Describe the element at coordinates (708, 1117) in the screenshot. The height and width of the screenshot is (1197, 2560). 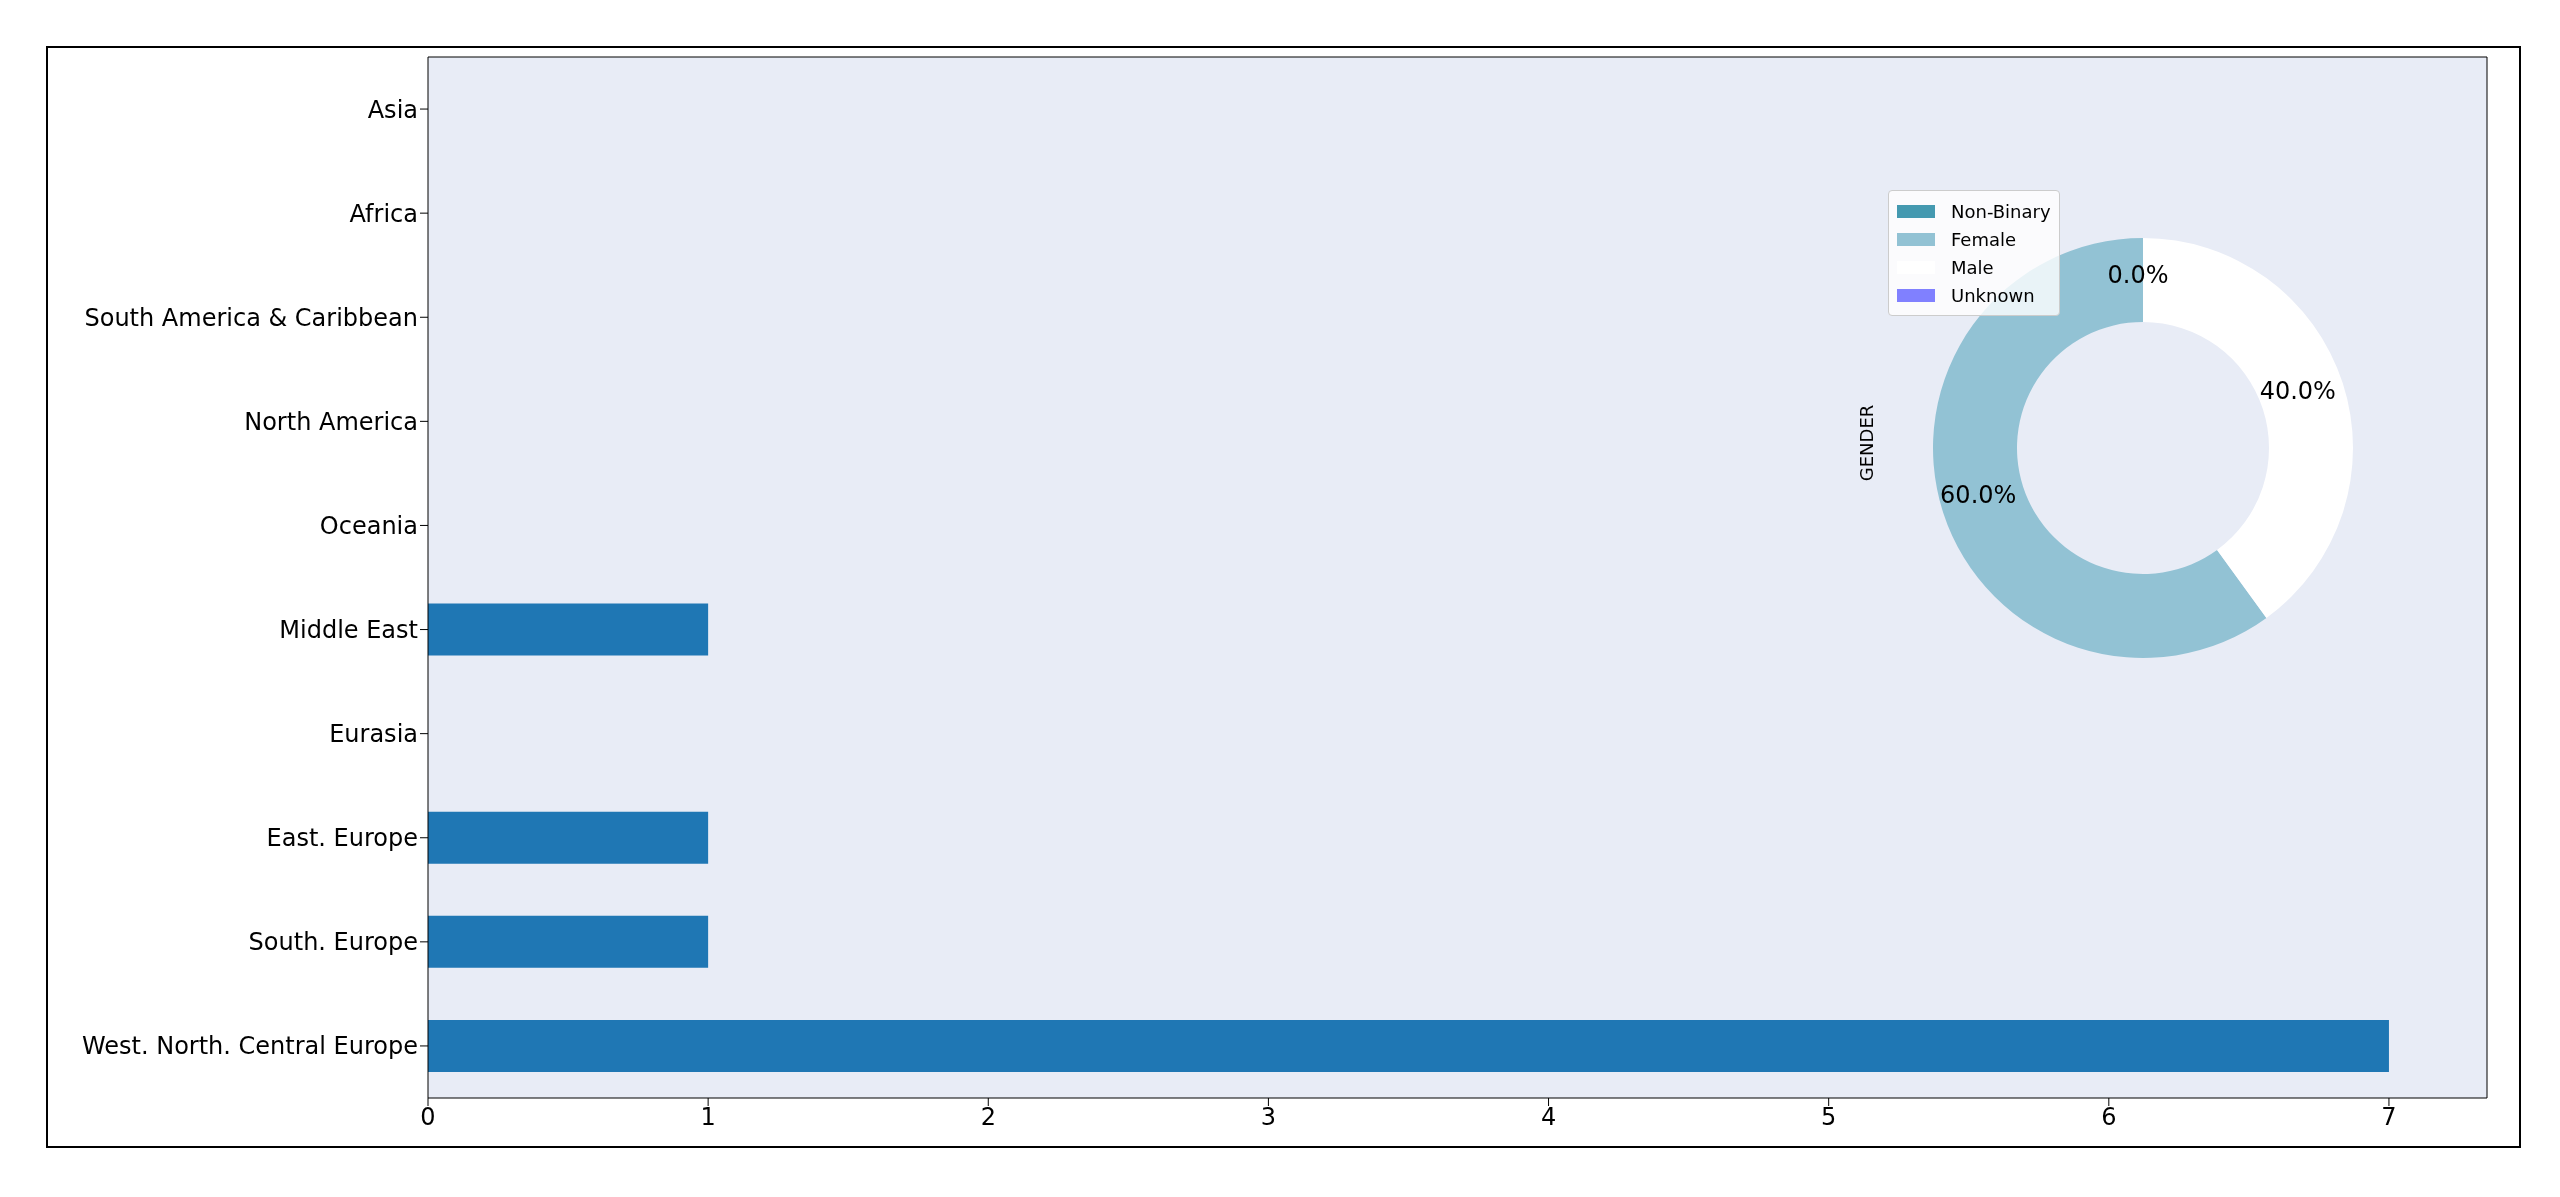
I see `x-tick-label: 1` at that location.